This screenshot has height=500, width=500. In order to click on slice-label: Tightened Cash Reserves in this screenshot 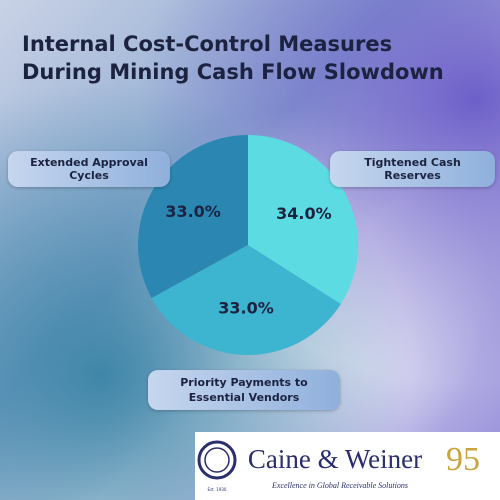, I will do `click(412, 169)`.